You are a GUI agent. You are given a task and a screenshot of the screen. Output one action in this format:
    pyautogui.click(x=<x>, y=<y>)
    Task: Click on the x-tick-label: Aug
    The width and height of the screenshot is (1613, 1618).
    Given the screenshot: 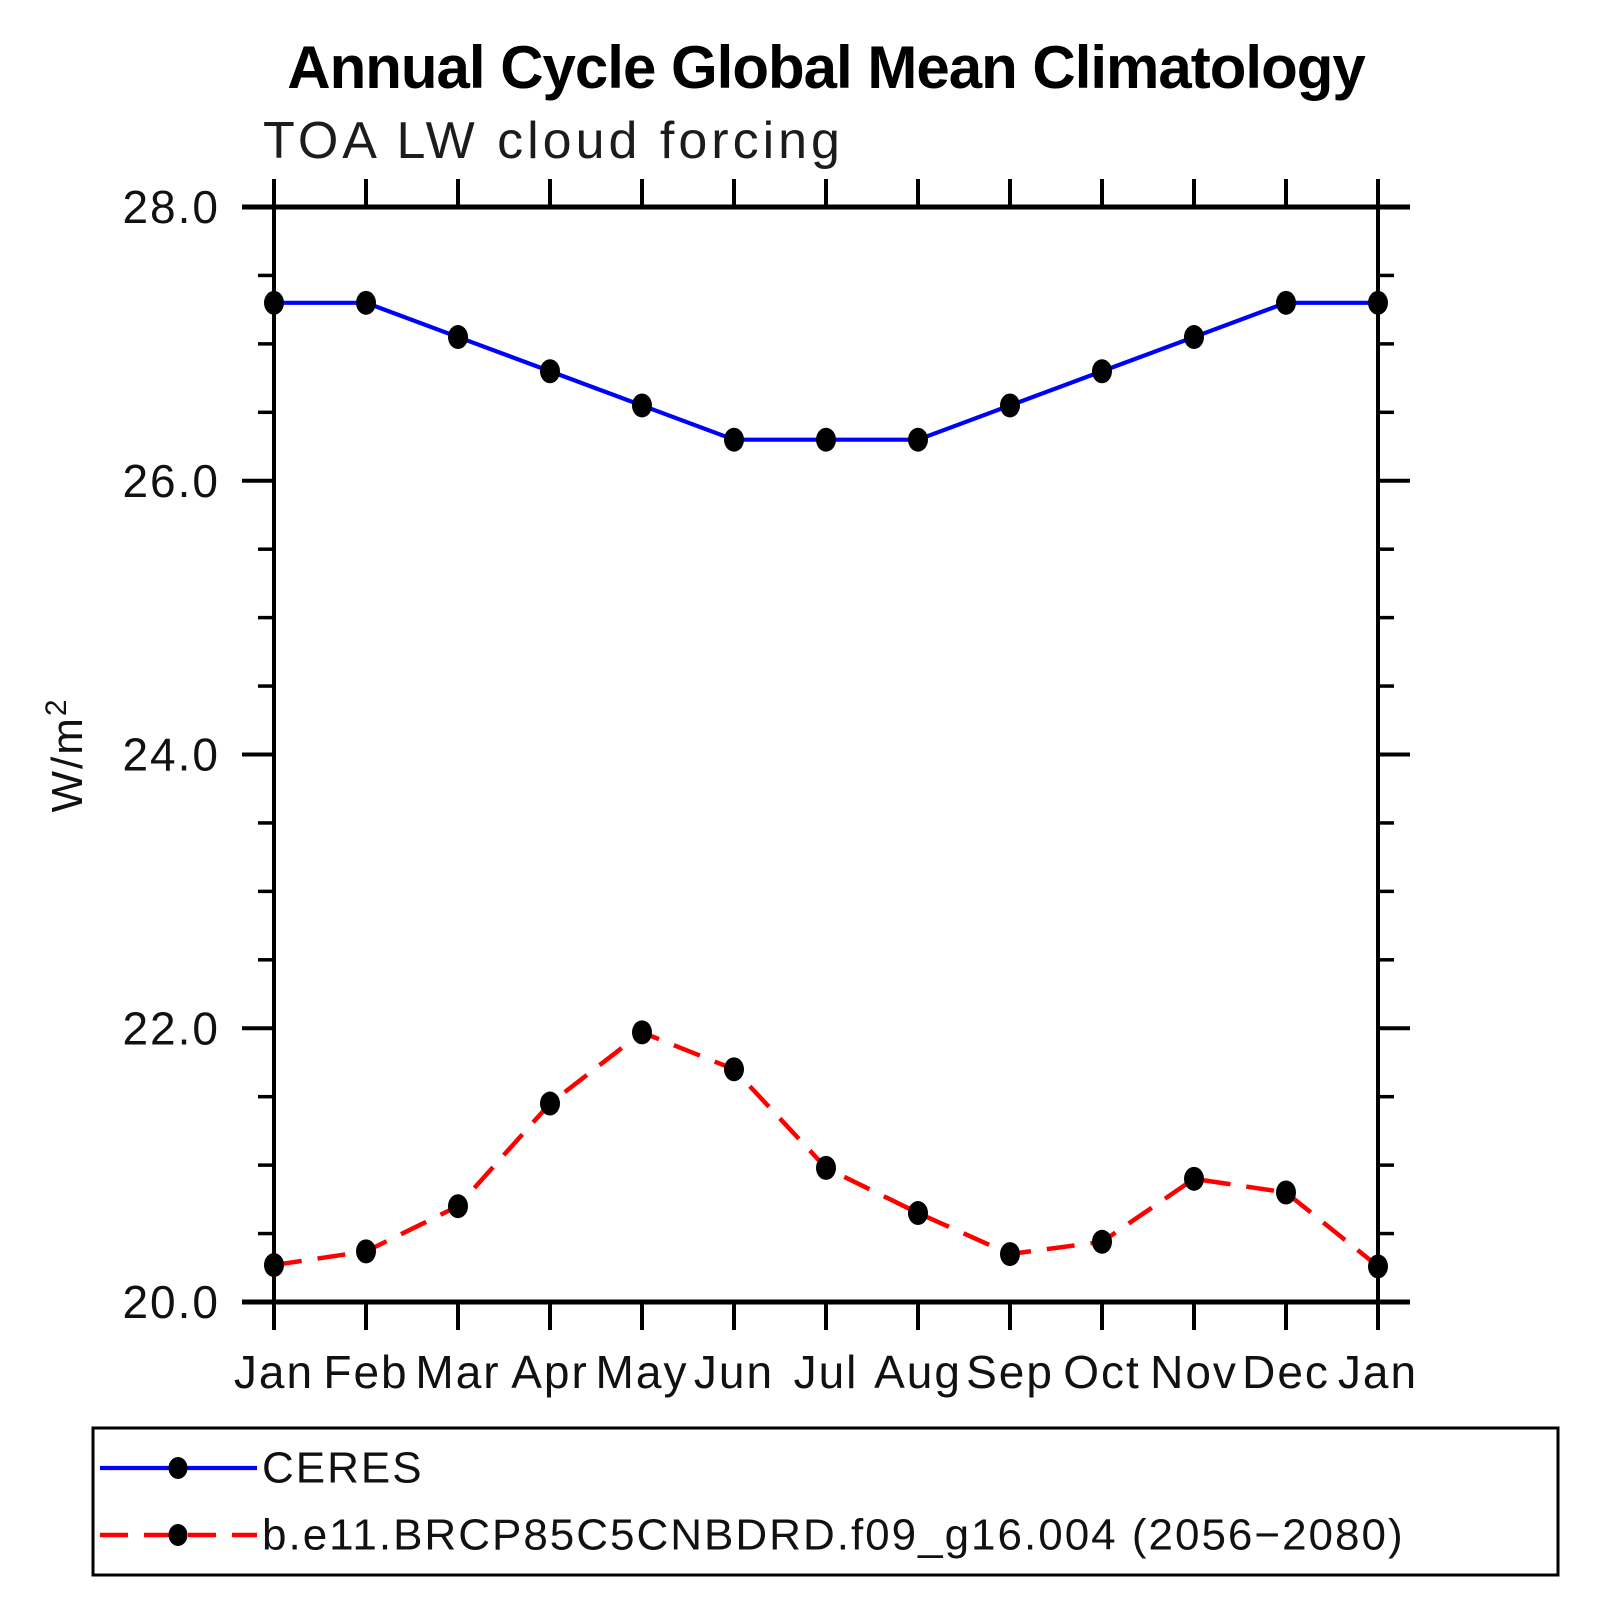 What is the action you would take?
    pyautogui.click(x=918, y=1372)
    